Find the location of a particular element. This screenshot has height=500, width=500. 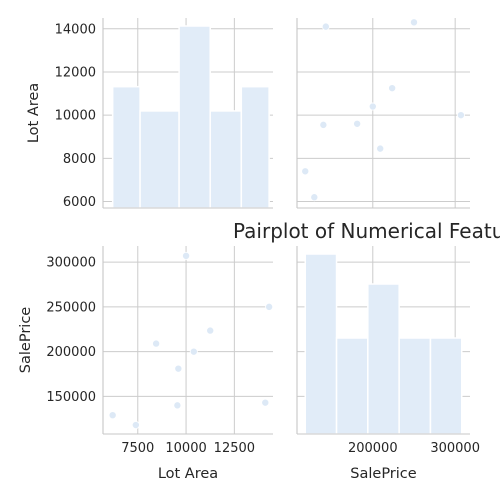

sale-price-xtick-label-1: 300000 is located at coordinates (455, 448).